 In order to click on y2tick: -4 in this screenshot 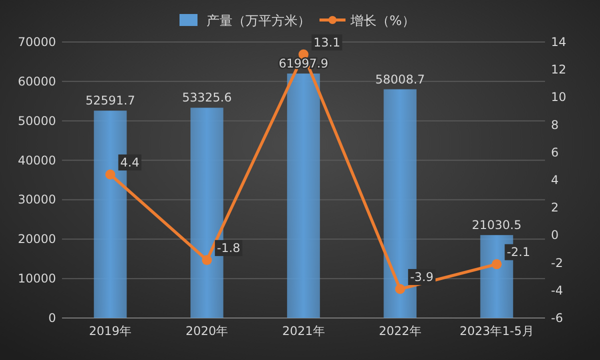, I will do `click(557, 290)`.